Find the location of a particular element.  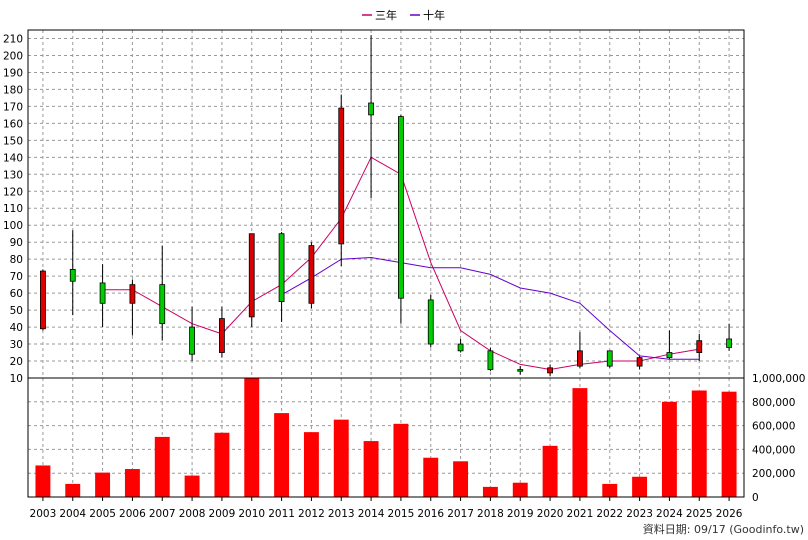

price-tick-label: 50 is located at coordinates (16, 311).